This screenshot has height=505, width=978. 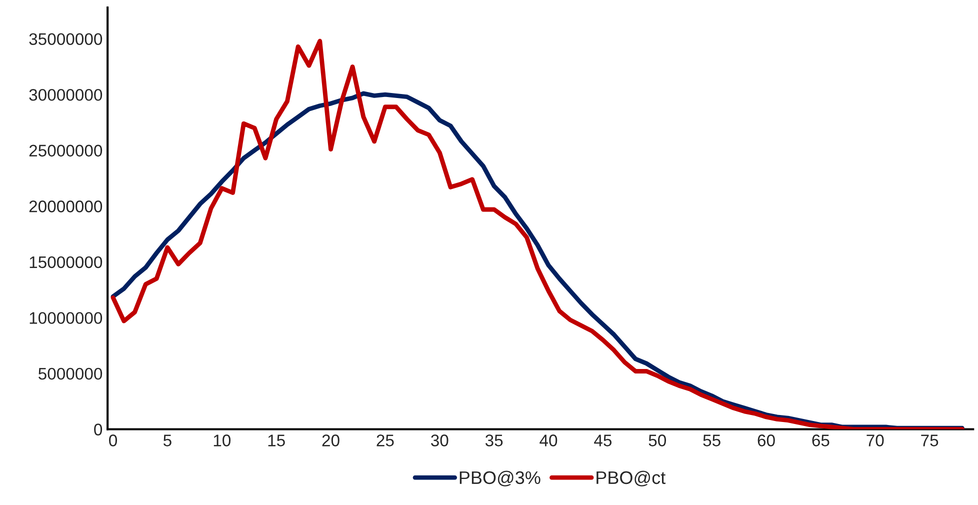 What do you see at coordinates (875, 440) in the screenshot?
I see `x-tick-label: 70` at bounding box center [875, 440].